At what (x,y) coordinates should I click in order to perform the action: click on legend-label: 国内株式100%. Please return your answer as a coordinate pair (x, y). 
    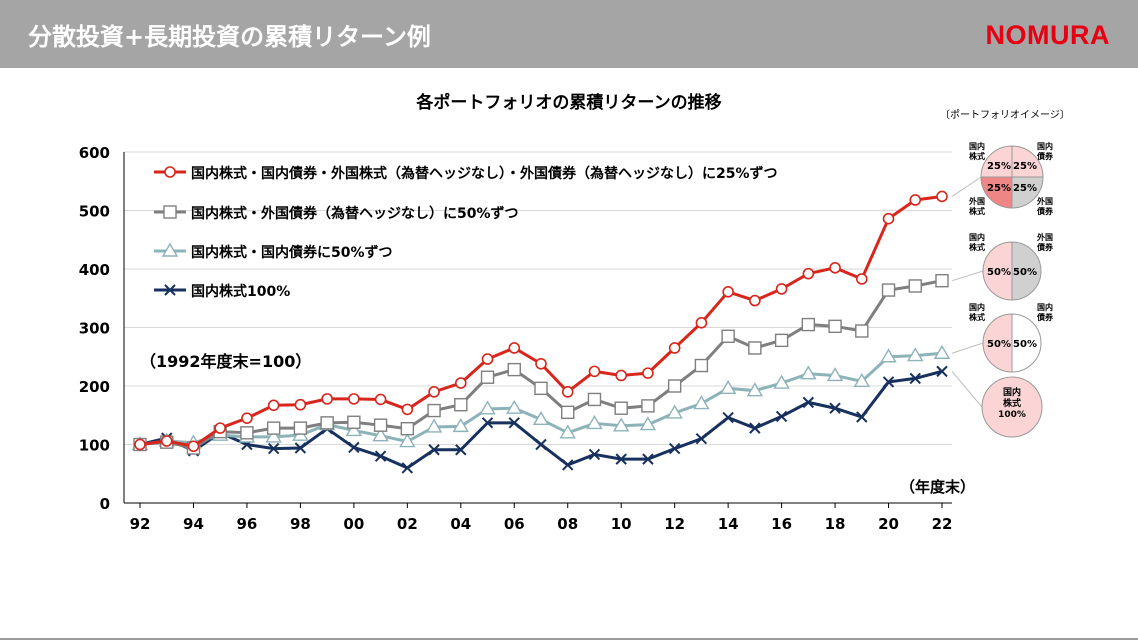
    Looking at the image, I should click on (240, 291).